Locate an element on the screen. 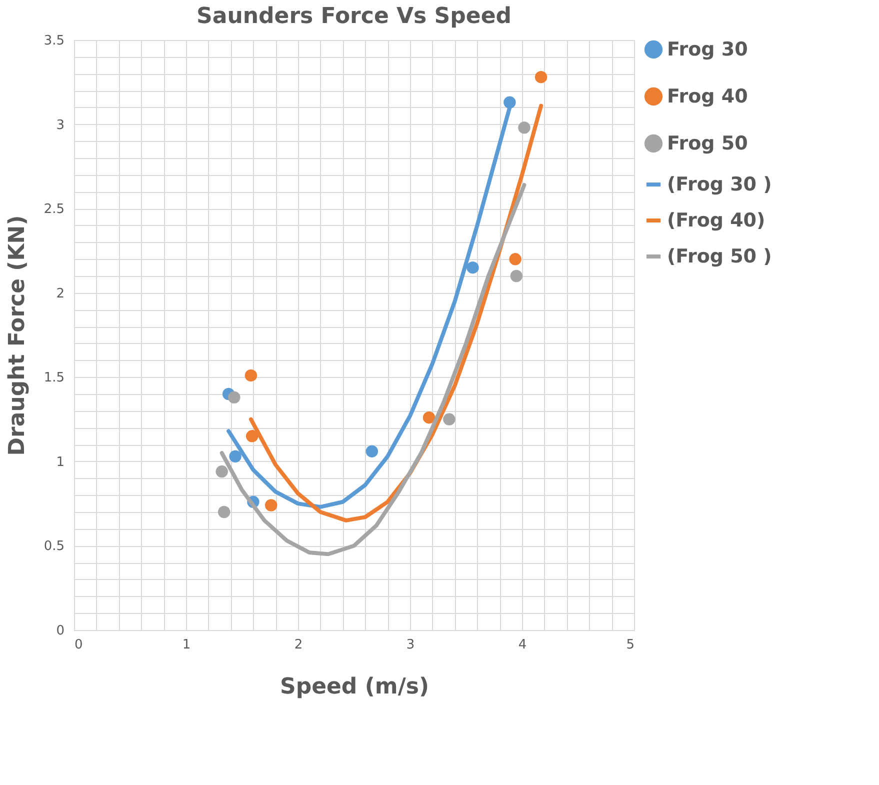  y-tick-label: 3.5 is located at coordinates (54, 41).